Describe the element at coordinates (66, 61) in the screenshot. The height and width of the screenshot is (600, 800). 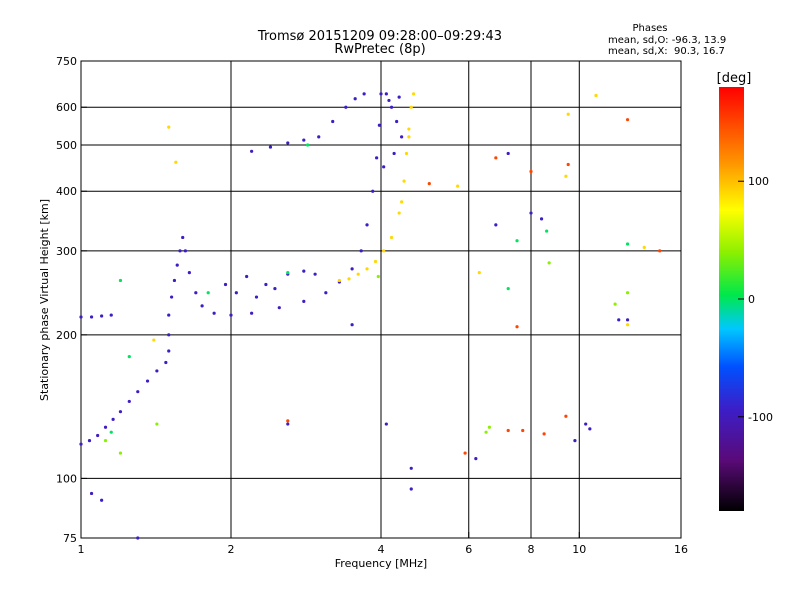
I see `y-tick-label: 750` at that location.